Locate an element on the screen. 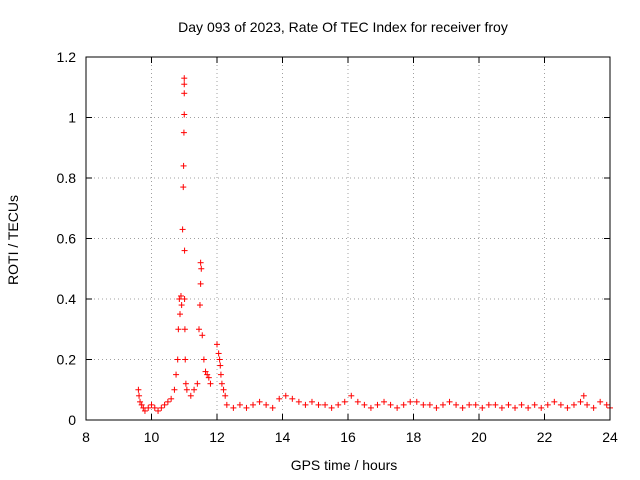 This screenshot has width=640, height=480. y-tick-label: 0 is located at coordinates (72, 420).